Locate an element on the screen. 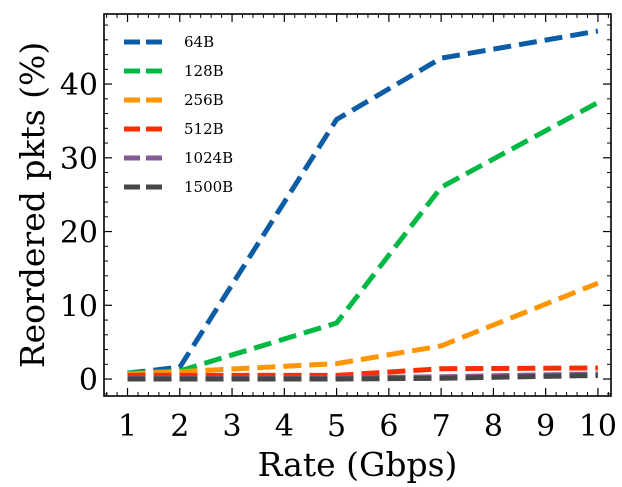 The width and height of the screenshot is (622, 487). legend-label-1500B: 1500B is located at coordinates (208, 187).